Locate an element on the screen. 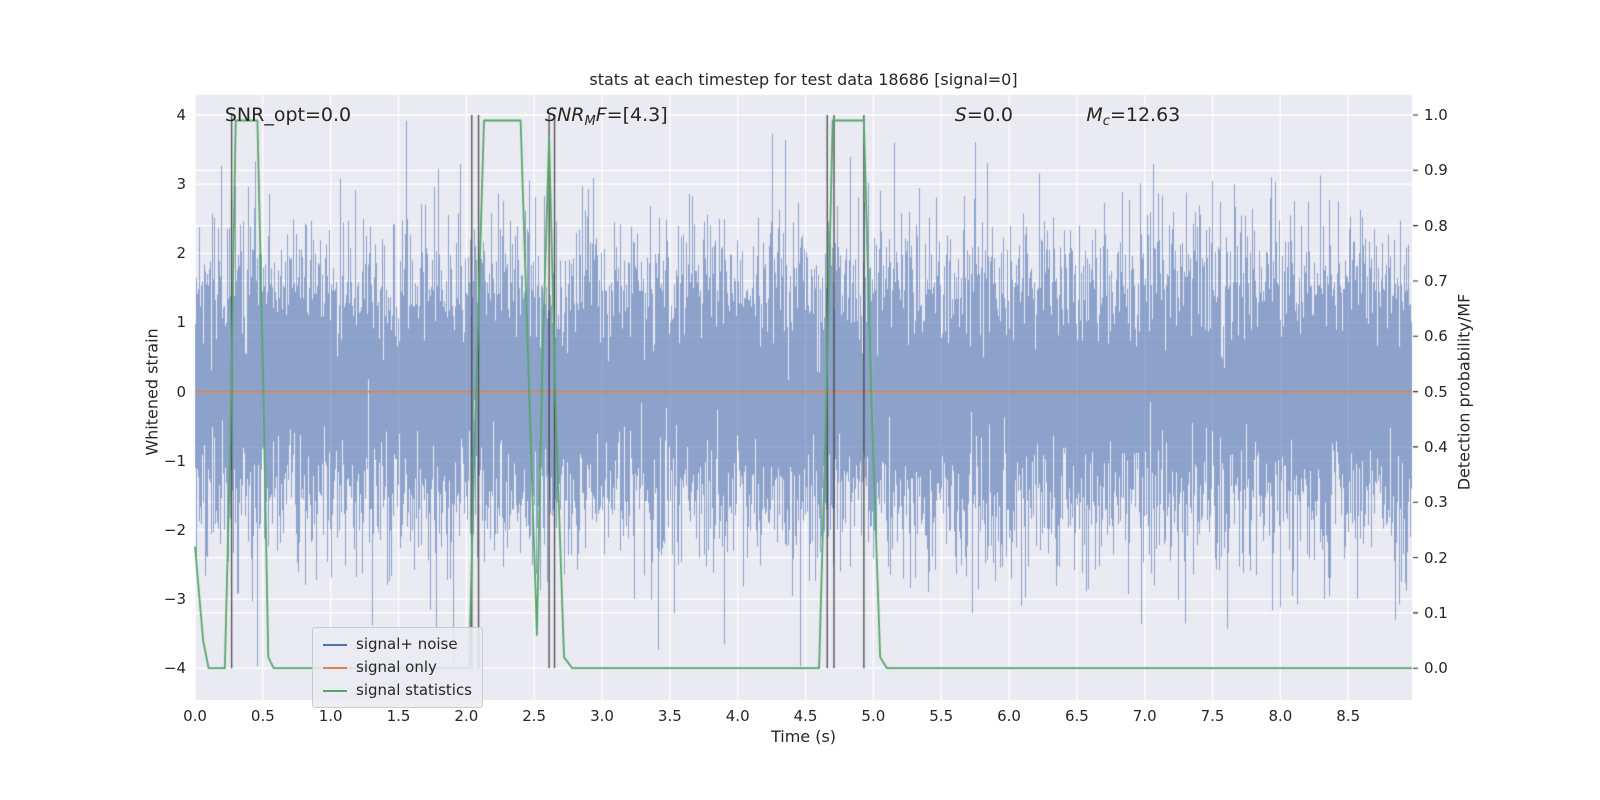 The width and height of the screenshot is (1600, 800). y-tick-label-right: 0.3 is located at coordinates (1436, 502).